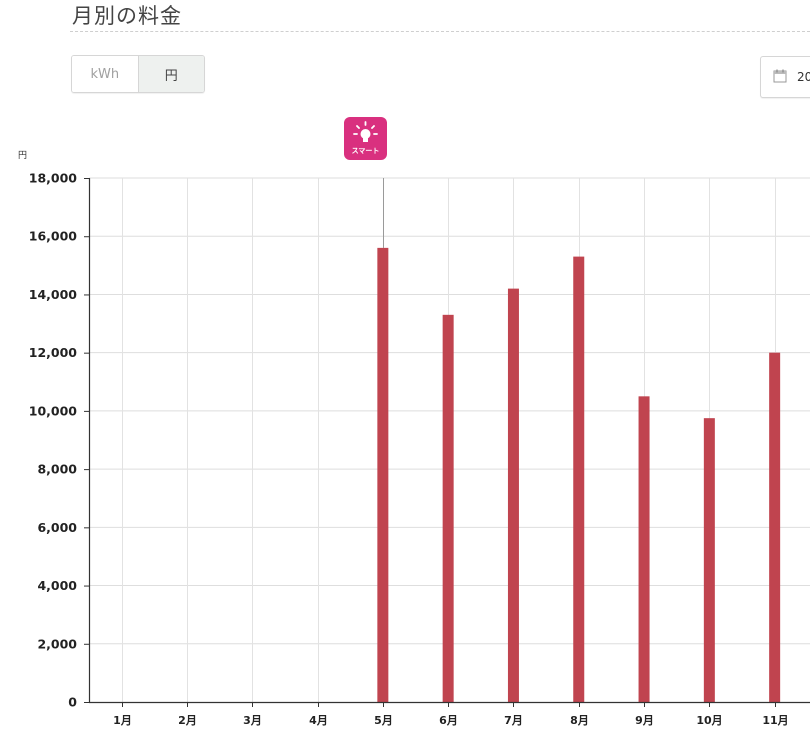  What do you see at coordinates (448, 720) in the screenshot?
I see `x-tick-label: 6月` at bounding box center [448, 720].